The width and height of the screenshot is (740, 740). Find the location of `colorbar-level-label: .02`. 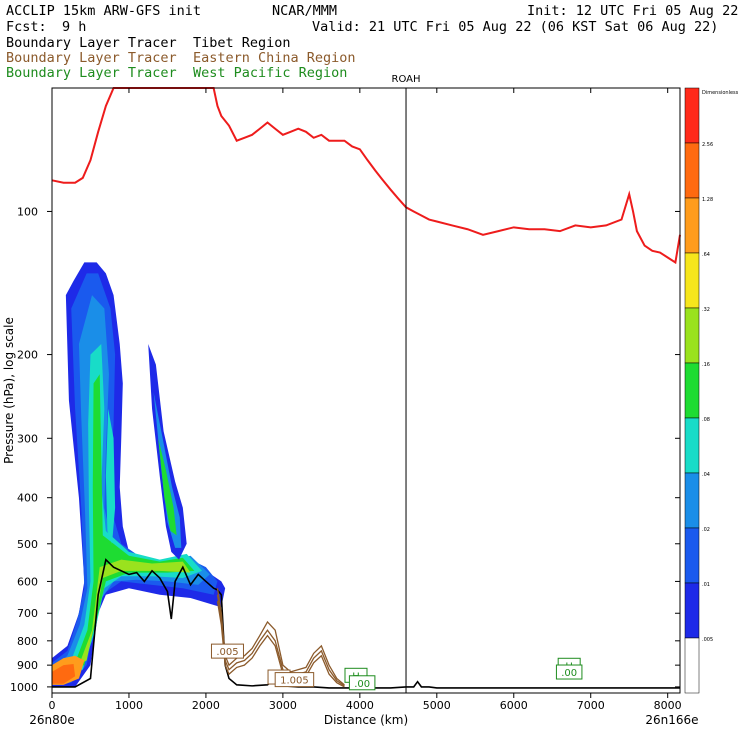

colorbar-level-label: .02 is located at coordinates (706, 530).